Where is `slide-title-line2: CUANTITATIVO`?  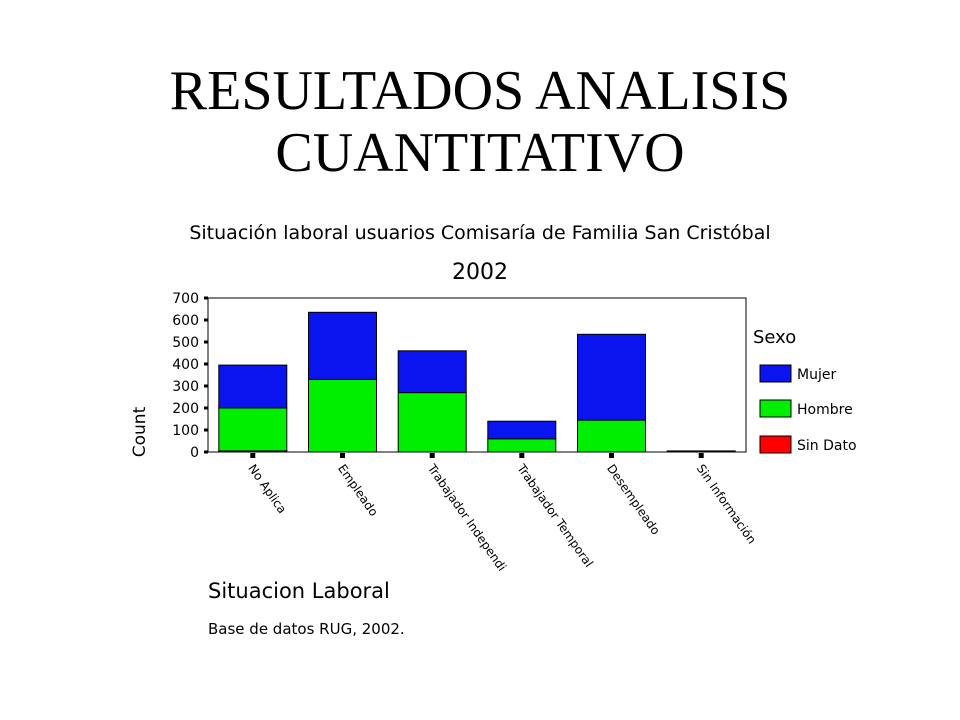
slide-title-line2: CUANTITATIVO is located at coordinates (480, 153).